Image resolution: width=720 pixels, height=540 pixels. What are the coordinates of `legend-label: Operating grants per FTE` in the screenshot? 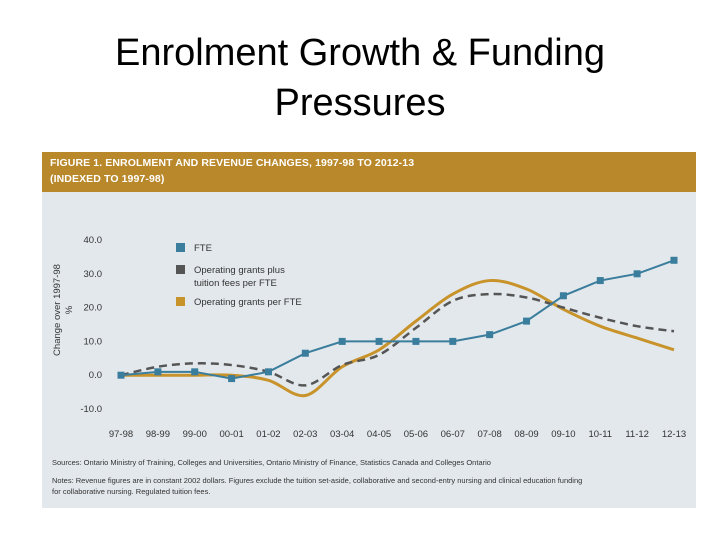 It's located at (248, 302).